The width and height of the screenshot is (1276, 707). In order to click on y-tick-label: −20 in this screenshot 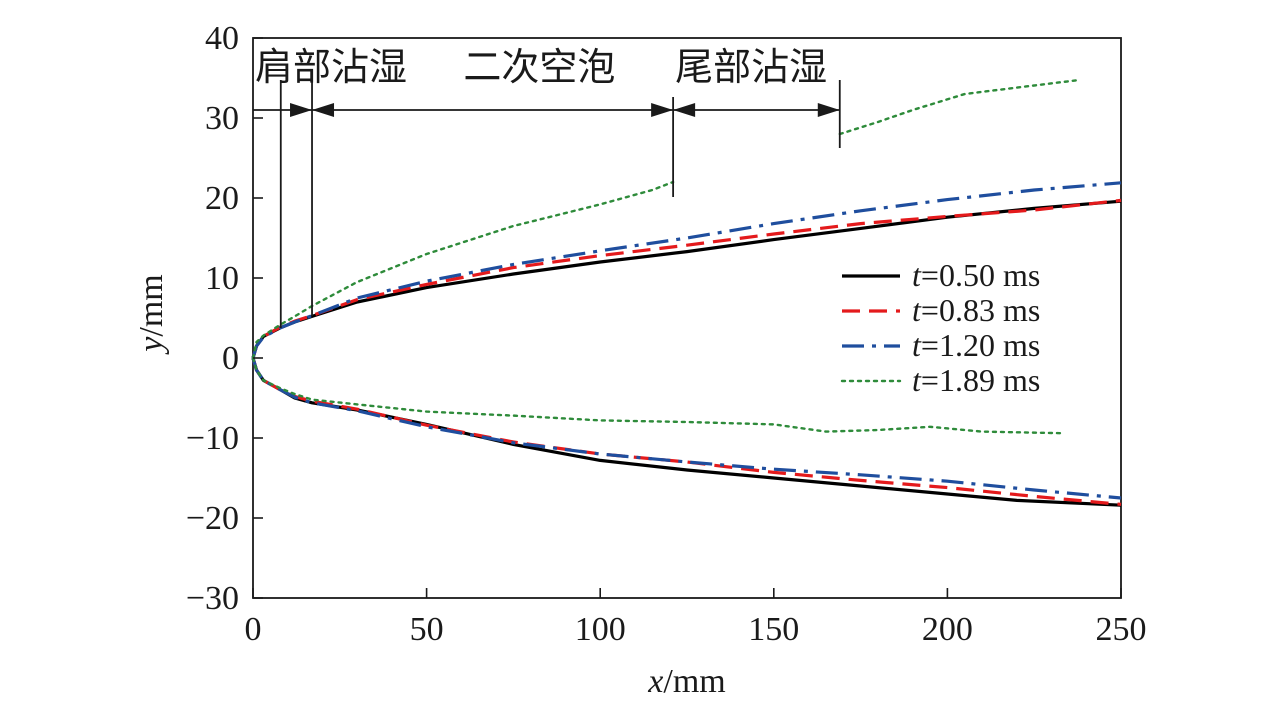, I will do `click(212, 518)`.